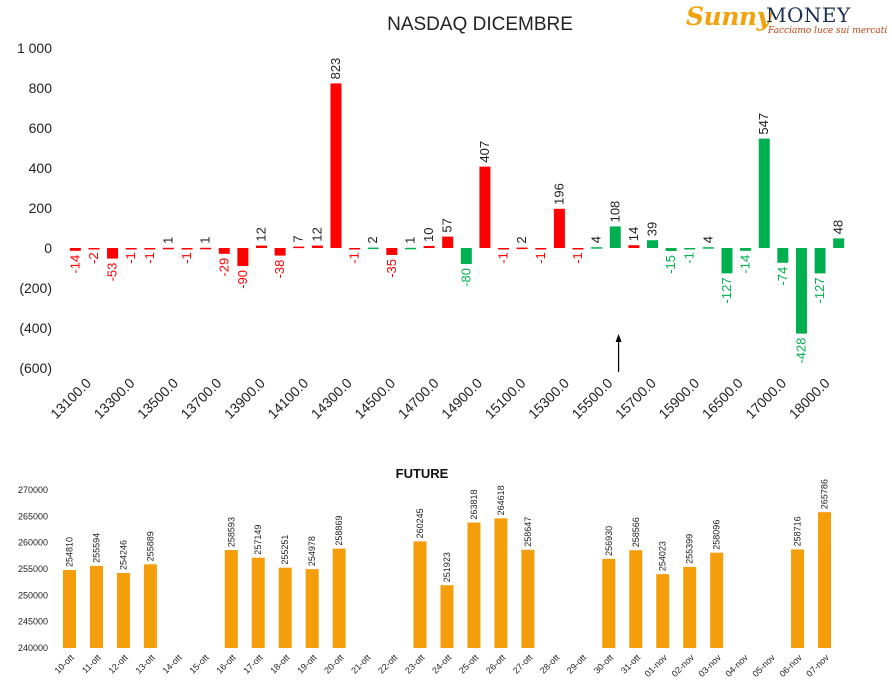 This screenshot has width=892, height=694. Describe the element at coordinates (150, 546) in the screenshot. I see `future-bar-label: 255889` at that location.